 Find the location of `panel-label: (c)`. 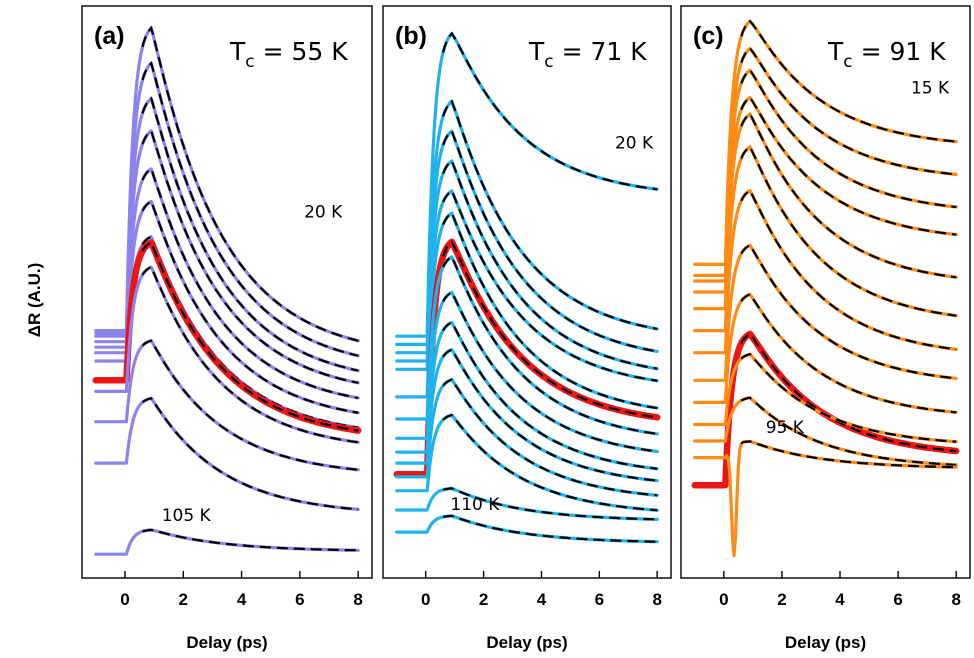

panel-label: (c) is located at coordinates (708, 36).